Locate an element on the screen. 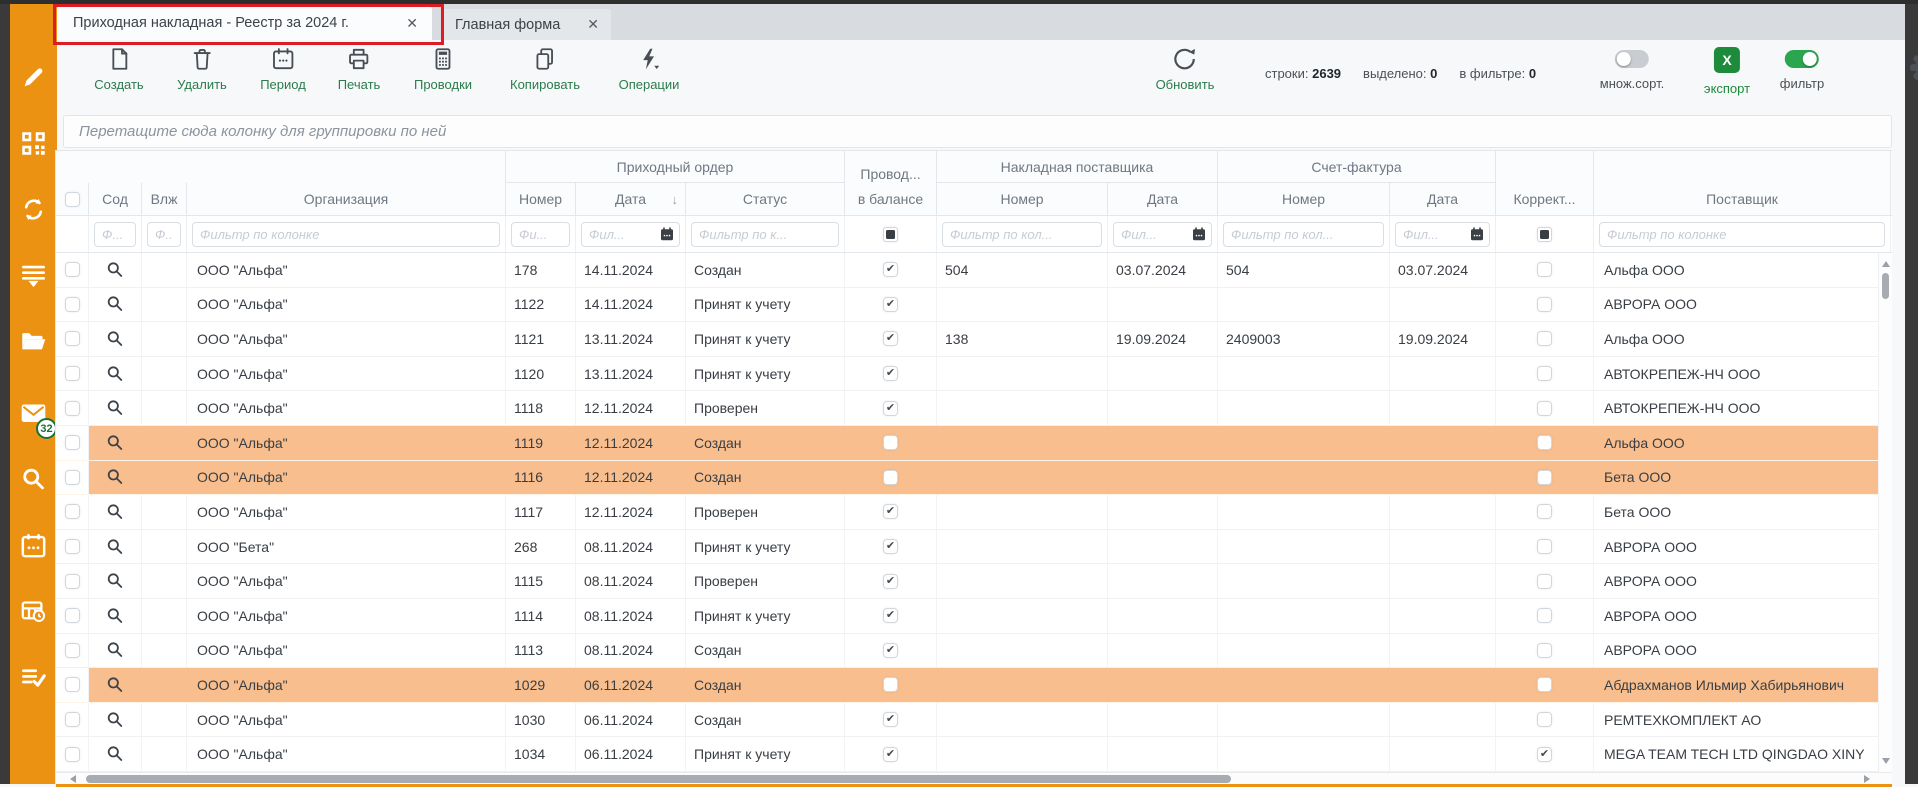 Image resolution: width=1918 pixels, height=787 pixels. filter-po_date-input is located at coordinates (630, 234).